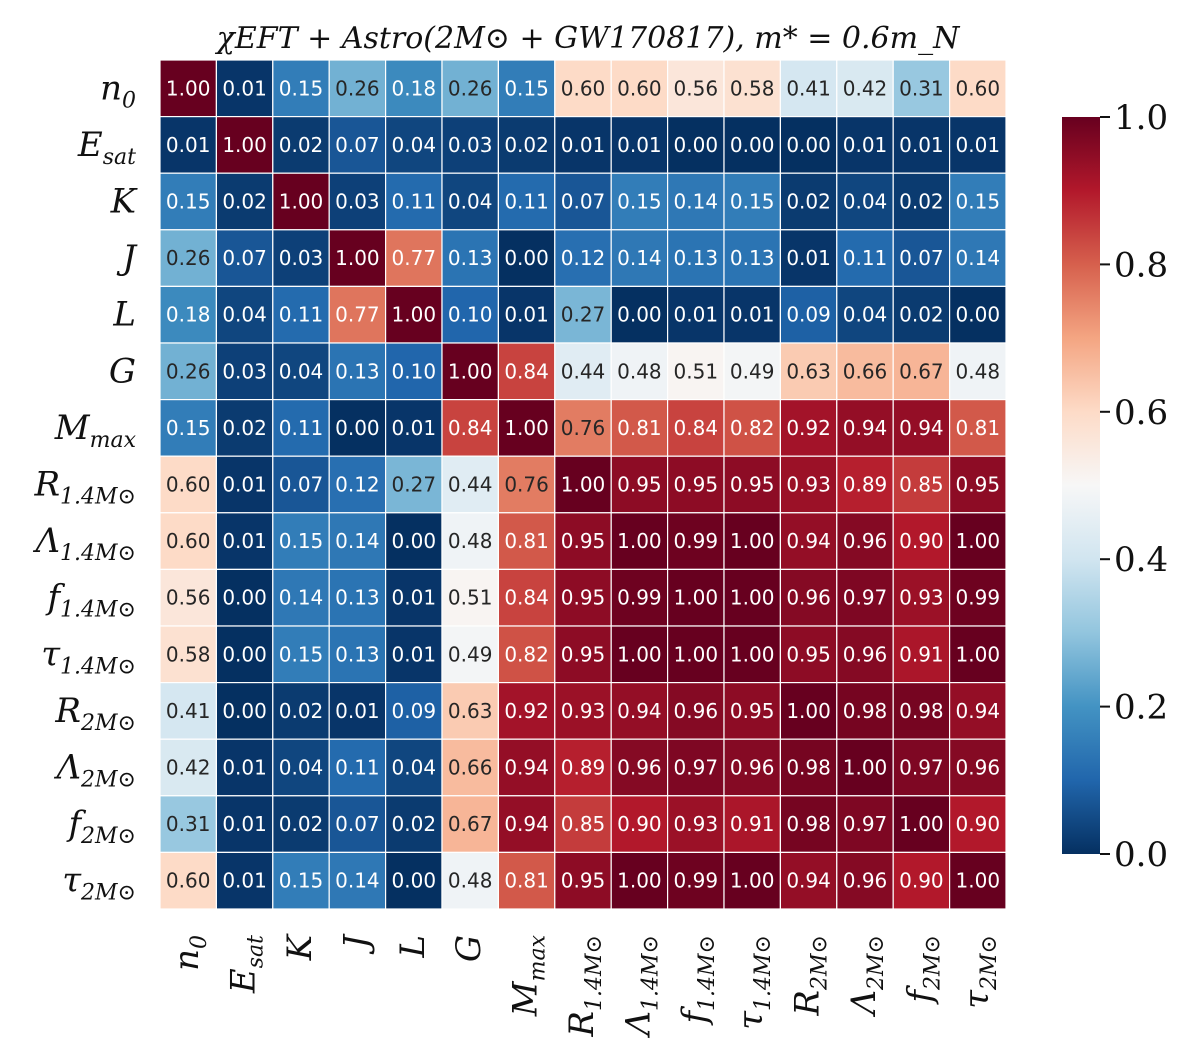 The width and height of the screenshot is (1196, 1047). I want to click on cell-value-label: 0.56, so click(696, 88).